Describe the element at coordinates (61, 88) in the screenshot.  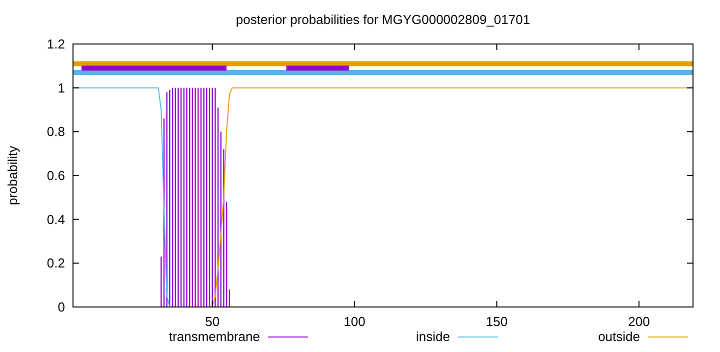
I see `y-tick-label: 1` at that location.